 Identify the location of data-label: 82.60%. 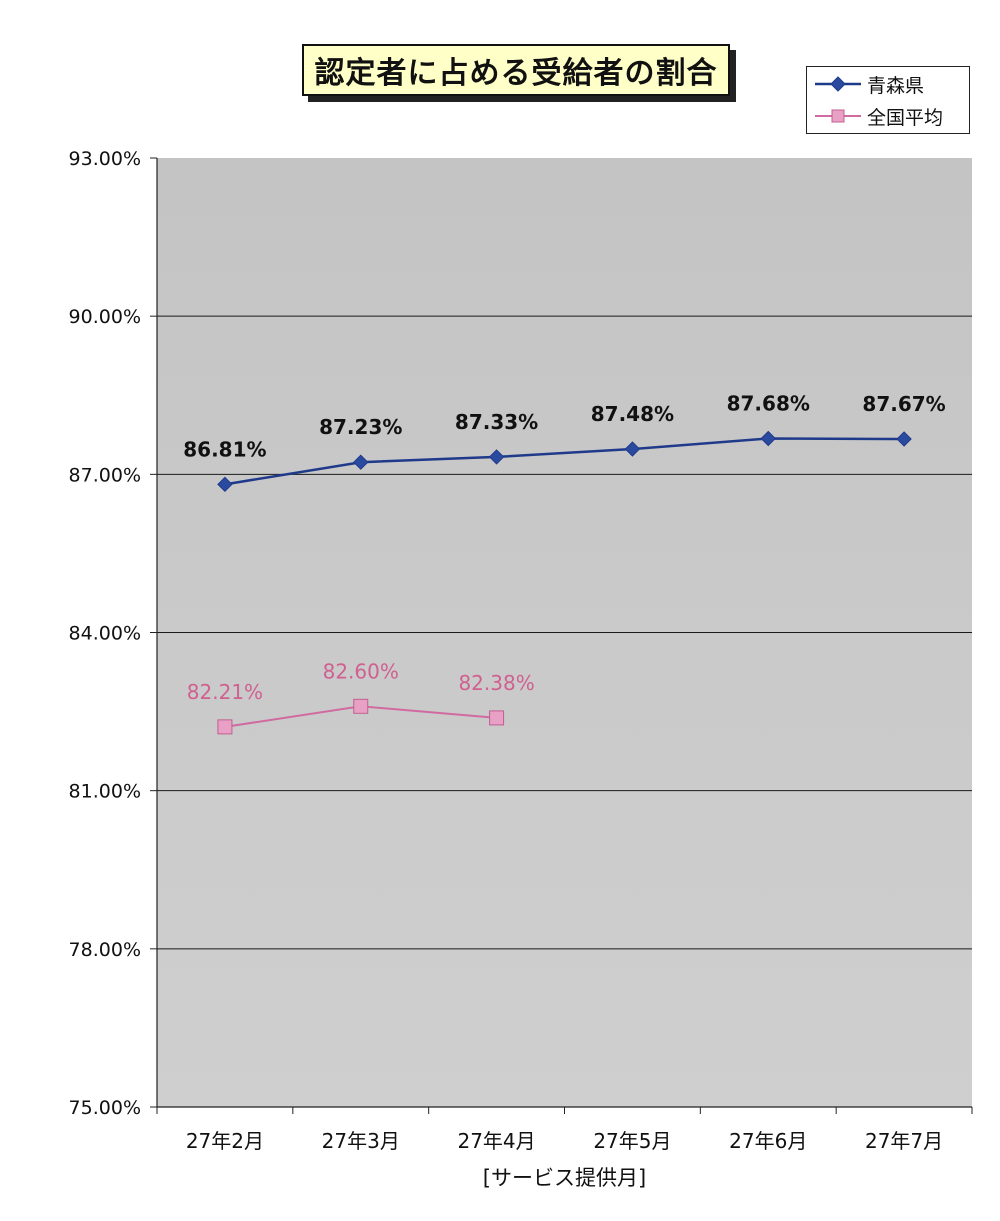
(361, 671).